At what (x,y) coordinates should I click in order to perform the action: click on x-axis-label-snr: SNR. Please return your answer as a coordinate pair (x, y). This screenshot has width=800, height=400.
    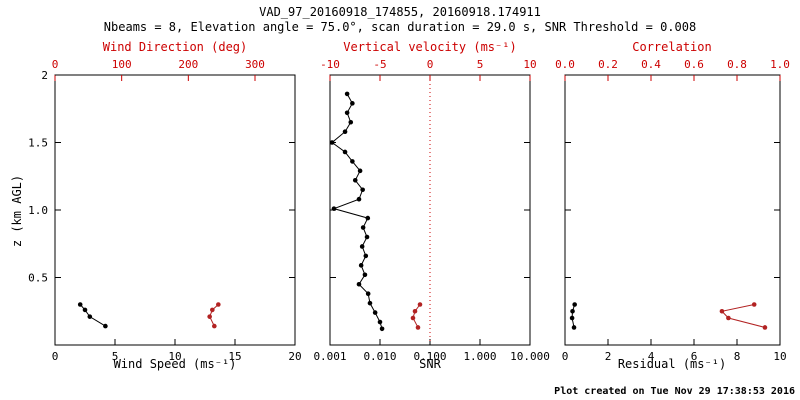
    Looking at the image, I should click on (430, 364).